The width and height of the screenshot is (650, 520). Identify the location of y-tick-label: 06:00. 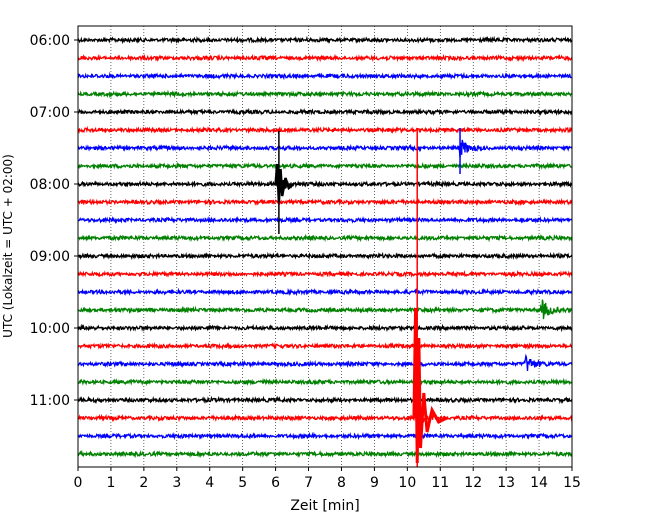
(50, 41).